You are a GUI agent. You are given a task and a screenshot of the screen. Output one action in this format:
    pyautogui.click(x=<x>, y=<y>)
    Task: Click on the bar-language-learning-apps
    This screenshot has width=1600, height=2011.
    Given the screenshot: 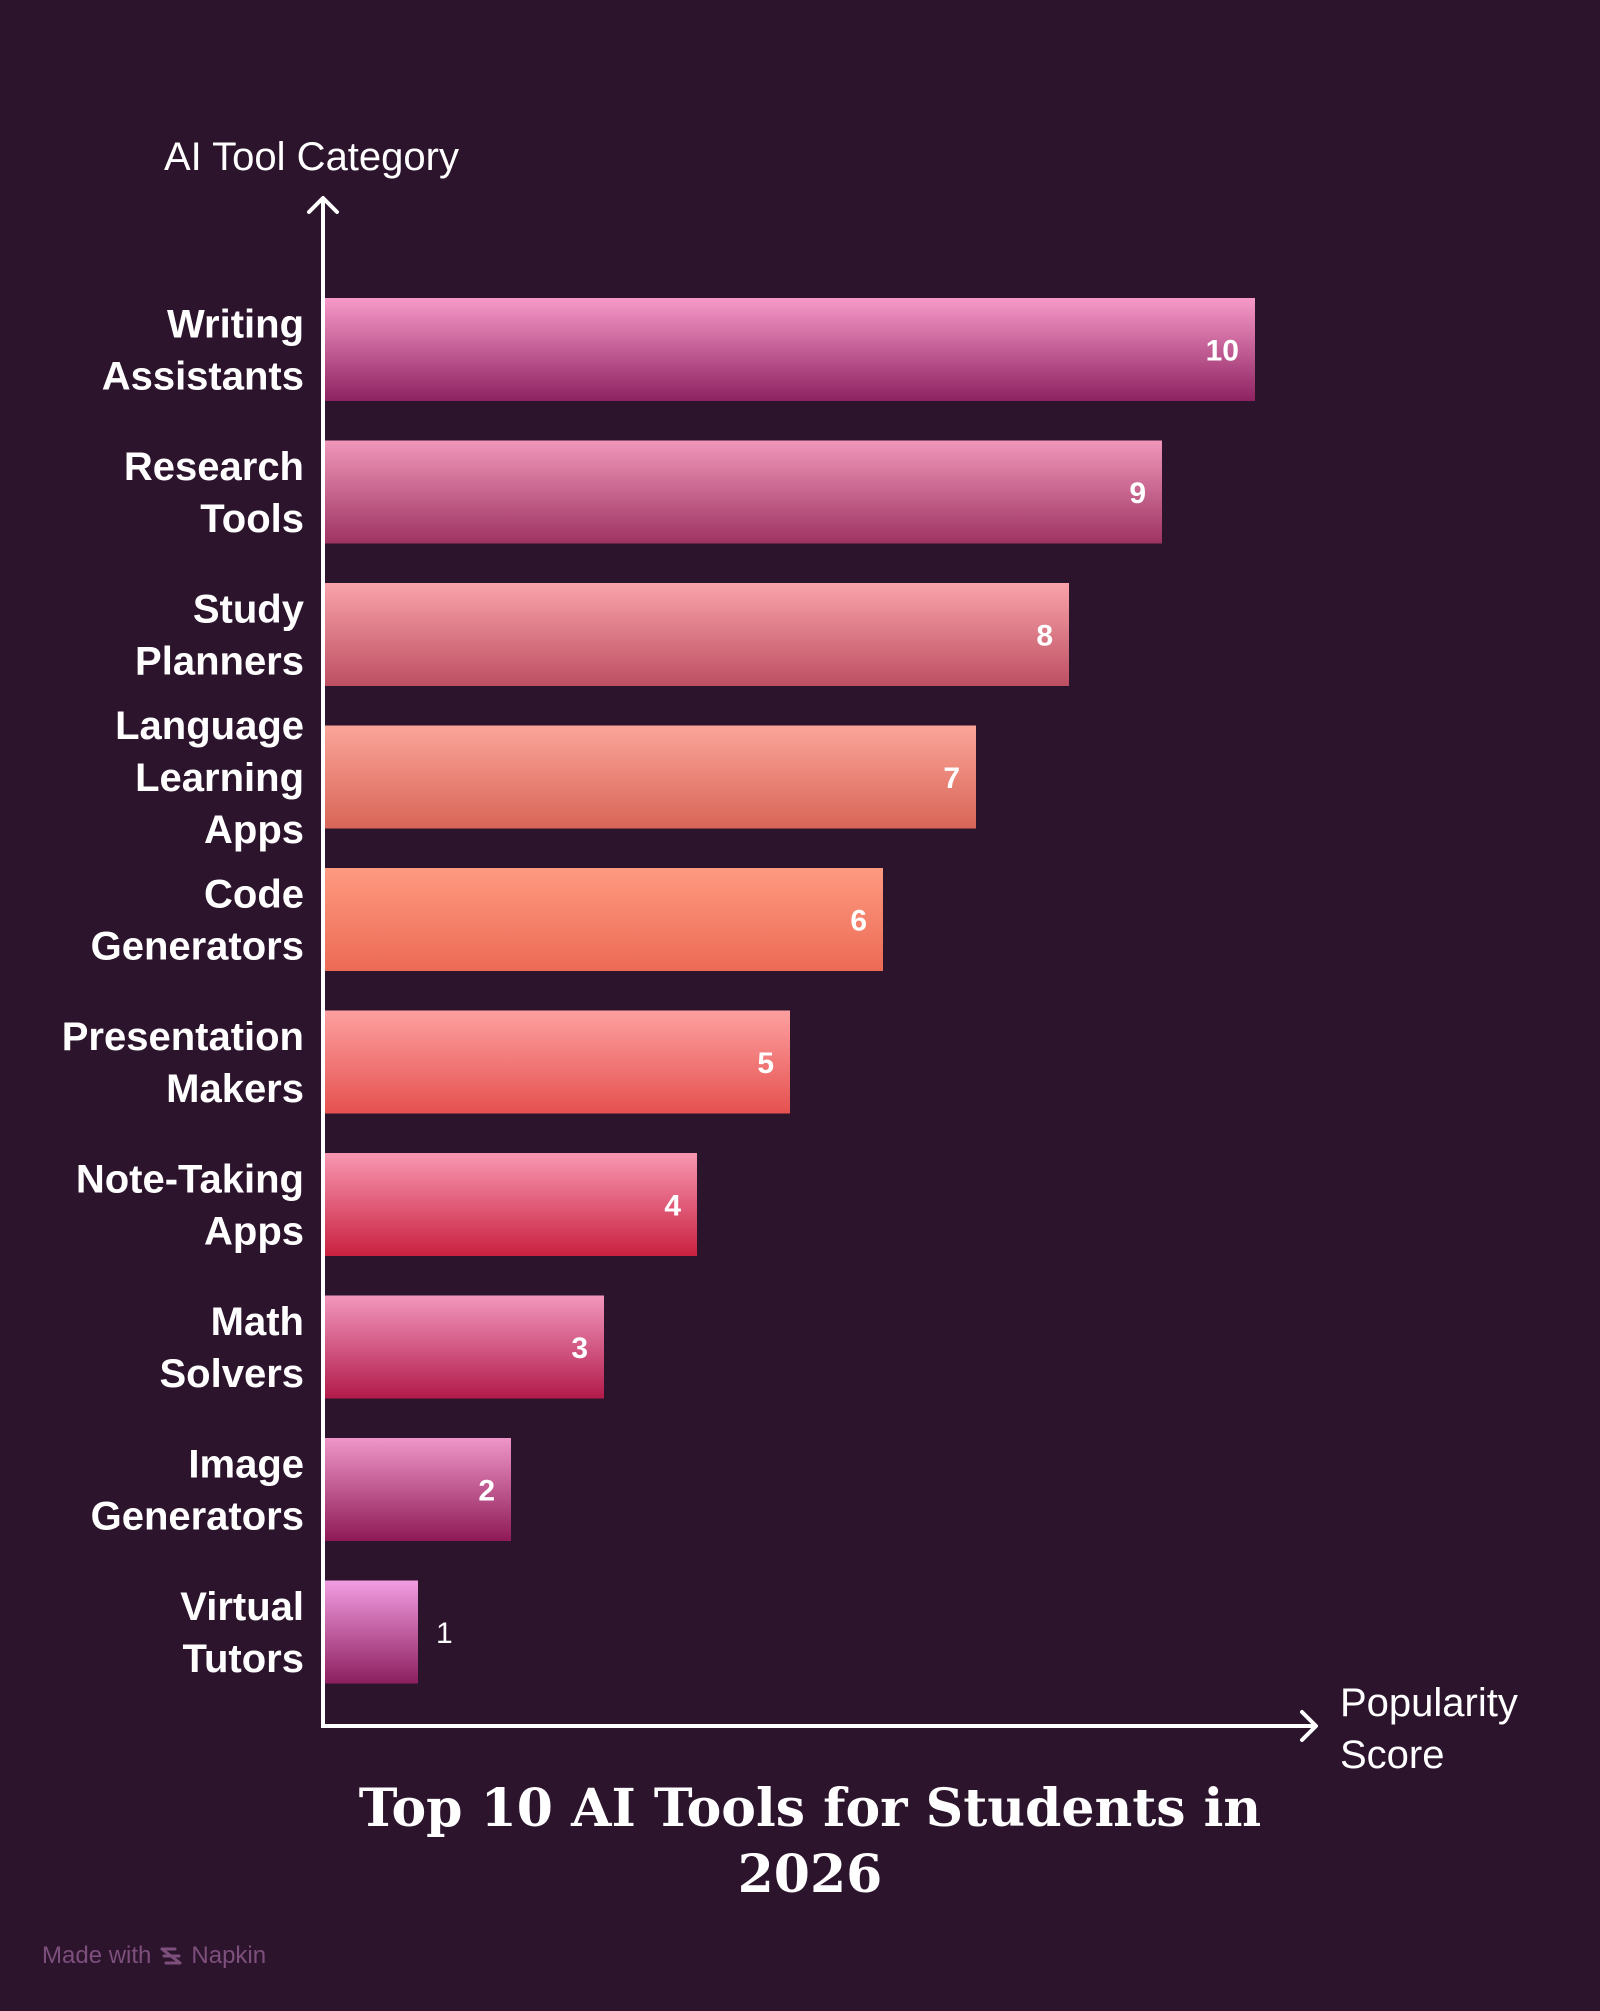 What is the action you would take?
    pyautogui.click(x=650, y=777)
    